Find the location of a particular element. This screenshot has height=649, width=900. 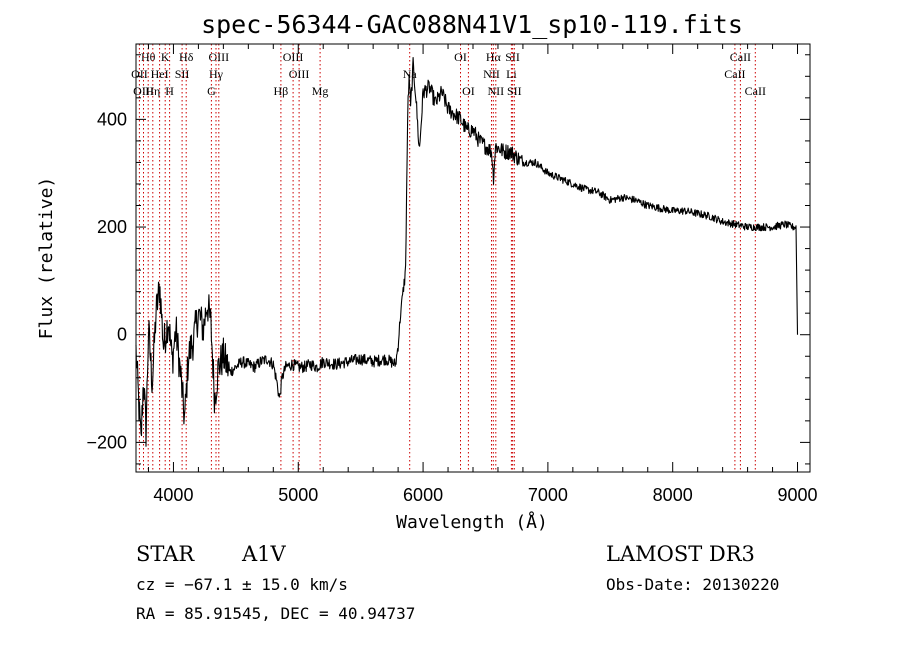

y-tick-label: 0 is located at coordinates (122, 335).